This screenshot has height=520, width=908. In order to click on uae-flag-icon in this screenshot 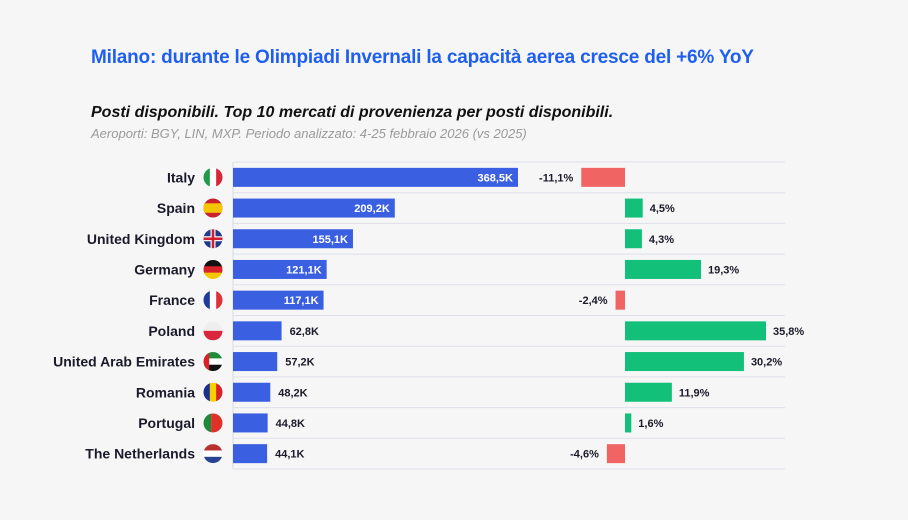, I will do `click(213, 362)`.